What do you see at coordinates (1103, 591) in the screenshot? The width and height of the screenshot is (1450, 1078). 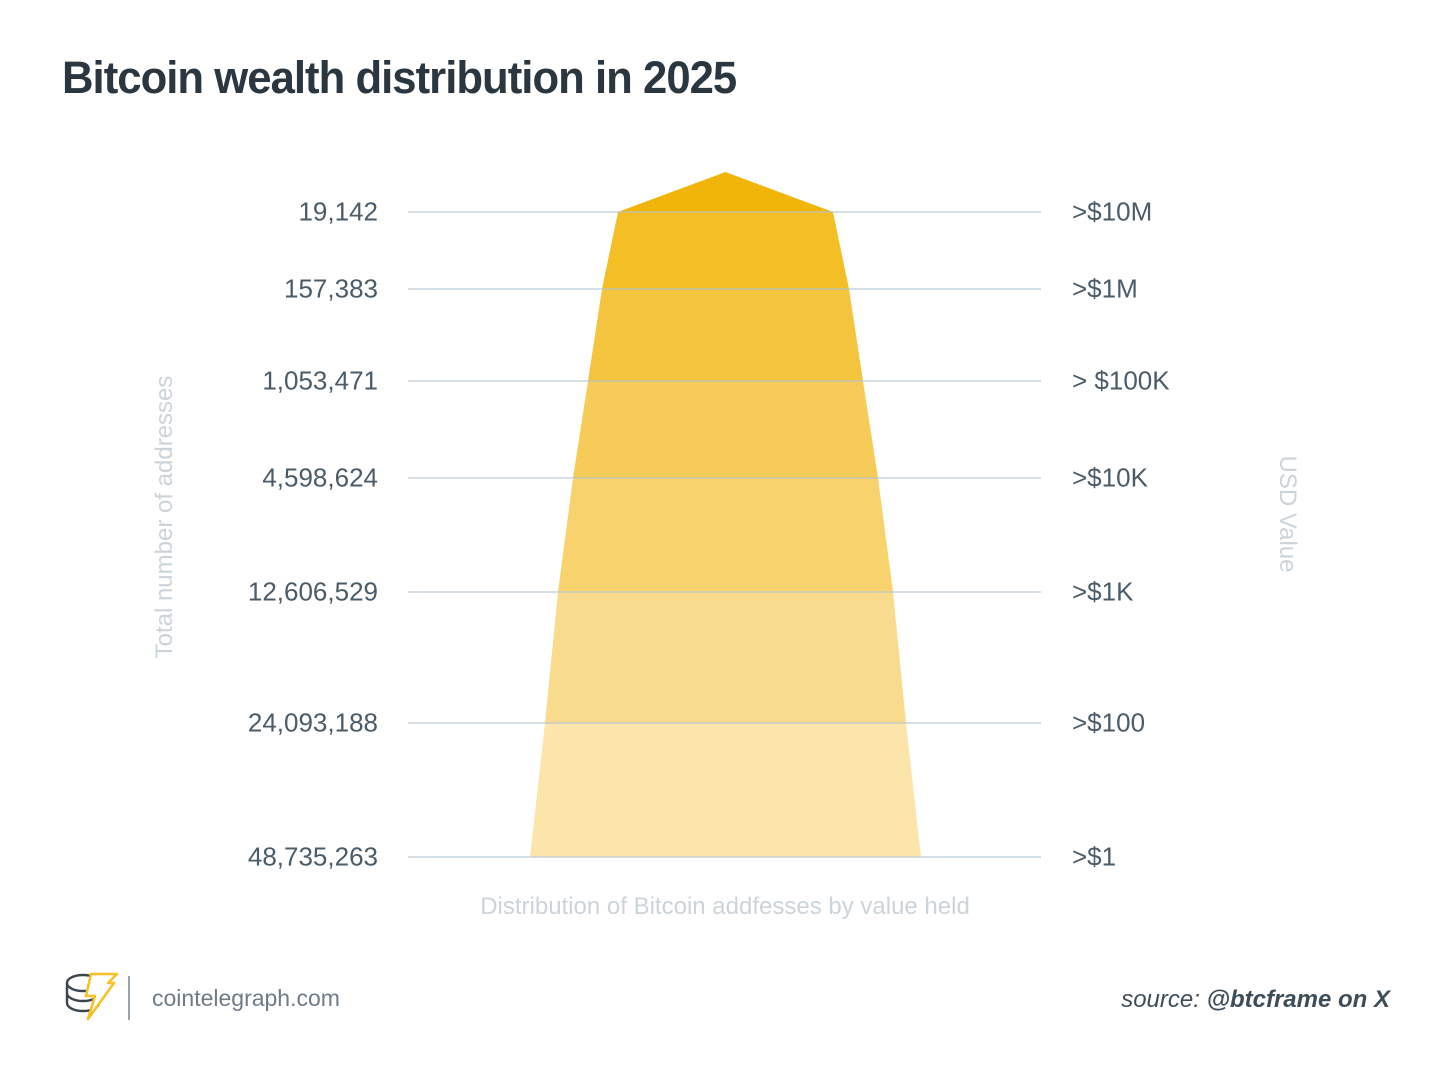 I see `usd-threshold-label: >$1K` at bounding box center [1103, 591].